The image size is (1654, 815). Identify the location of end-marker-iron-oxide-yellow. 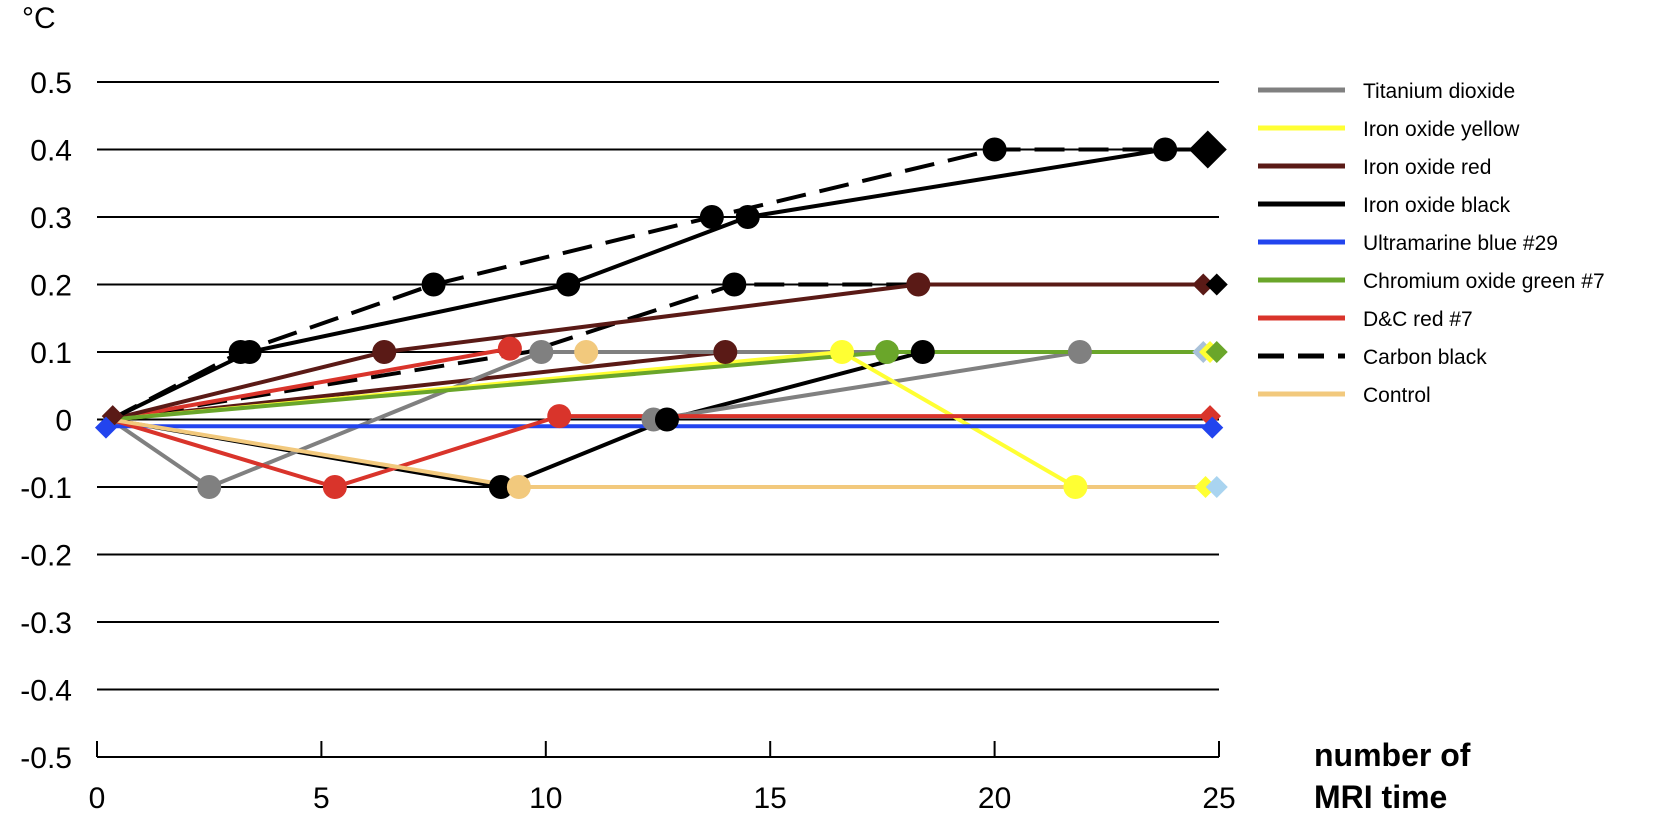
(1205, 487).